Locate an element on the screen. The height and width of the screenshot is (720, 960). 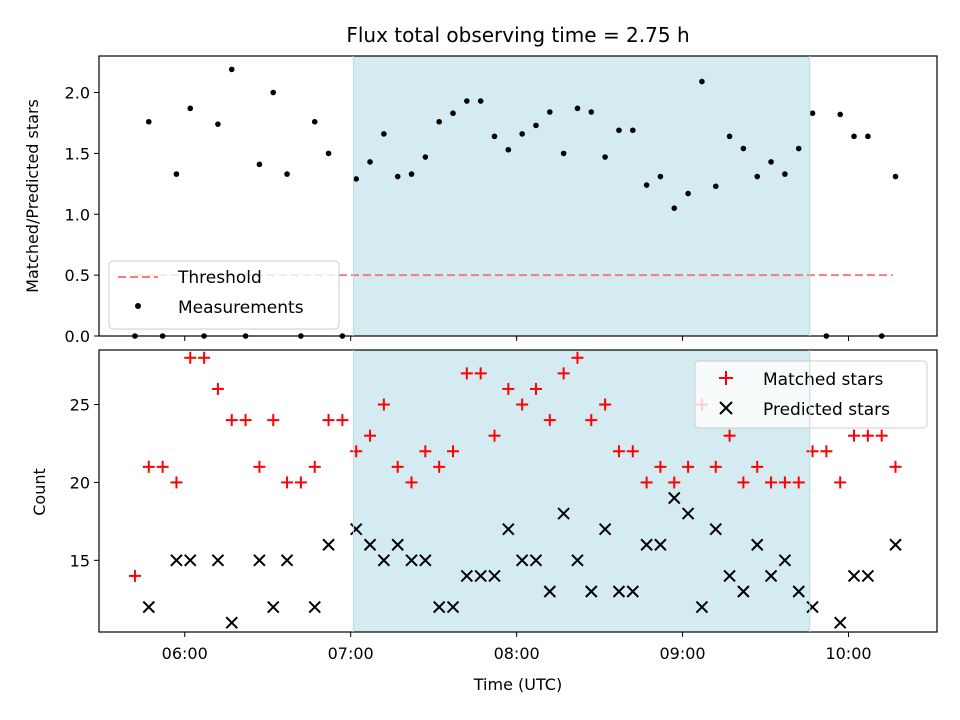
bottom-y-tick-label: 15 is located at coordinates (80, 560).